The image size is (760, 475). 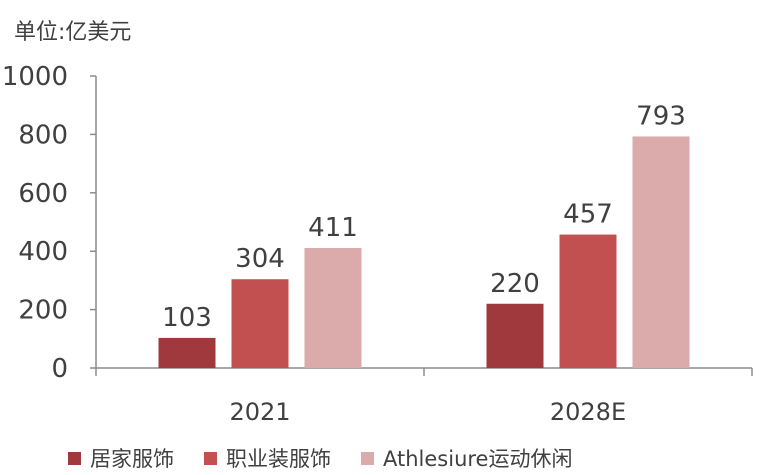 I want to click on data-label: 103, so click(x=187, y=318).